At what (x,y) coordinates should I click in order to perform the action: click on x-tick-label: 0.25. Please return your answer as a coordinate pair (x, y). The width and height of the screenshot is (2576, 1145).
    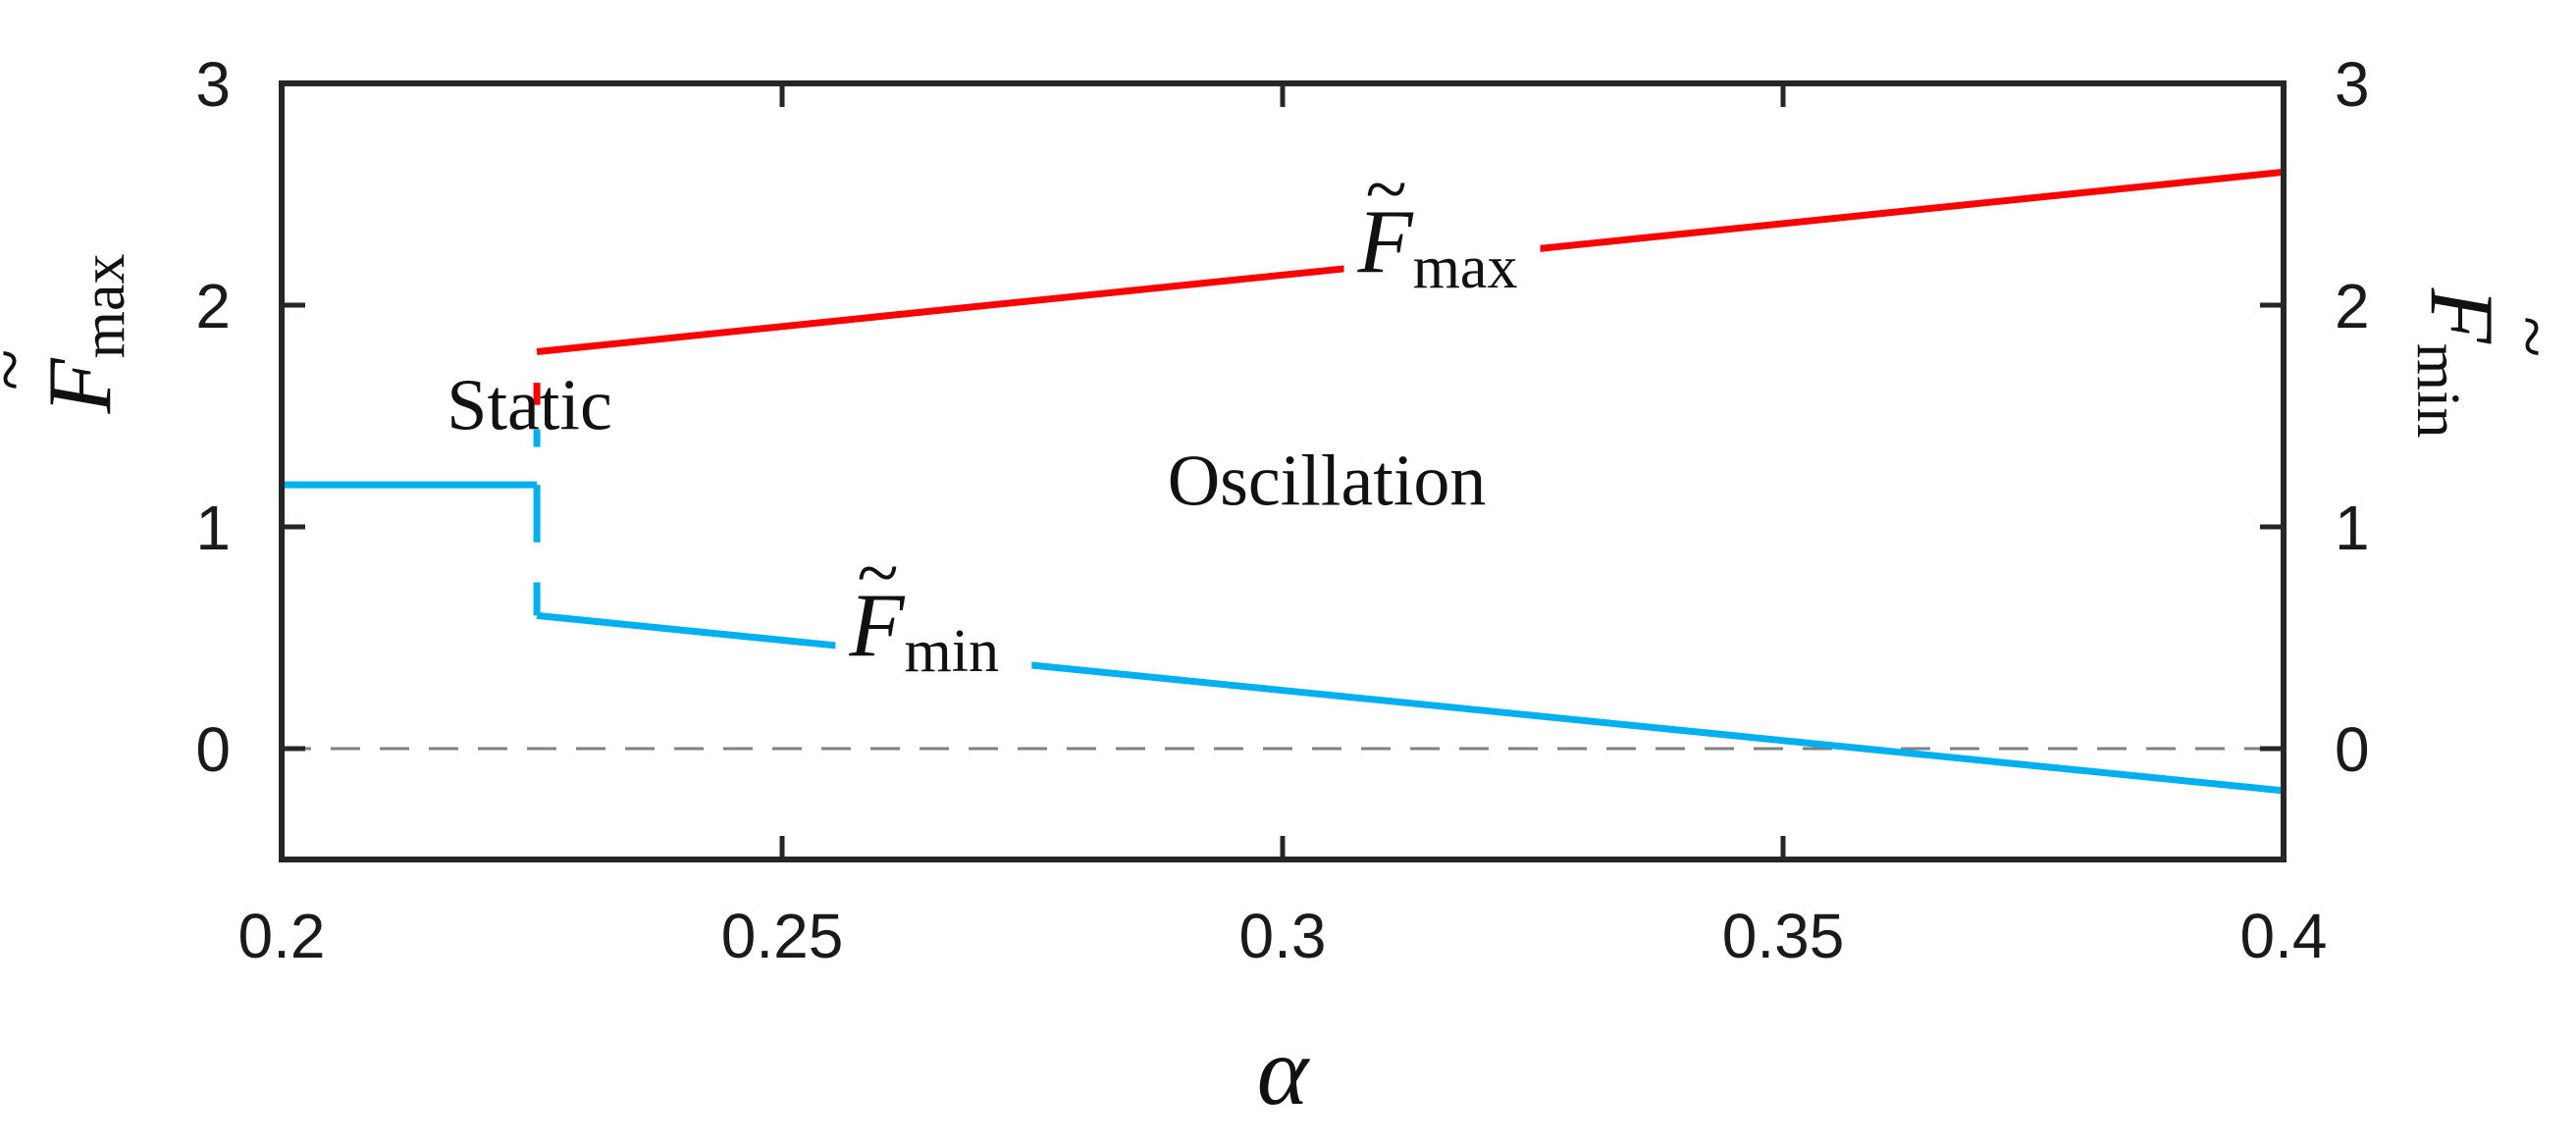
    Looking at the image, I should click on (782, 936).